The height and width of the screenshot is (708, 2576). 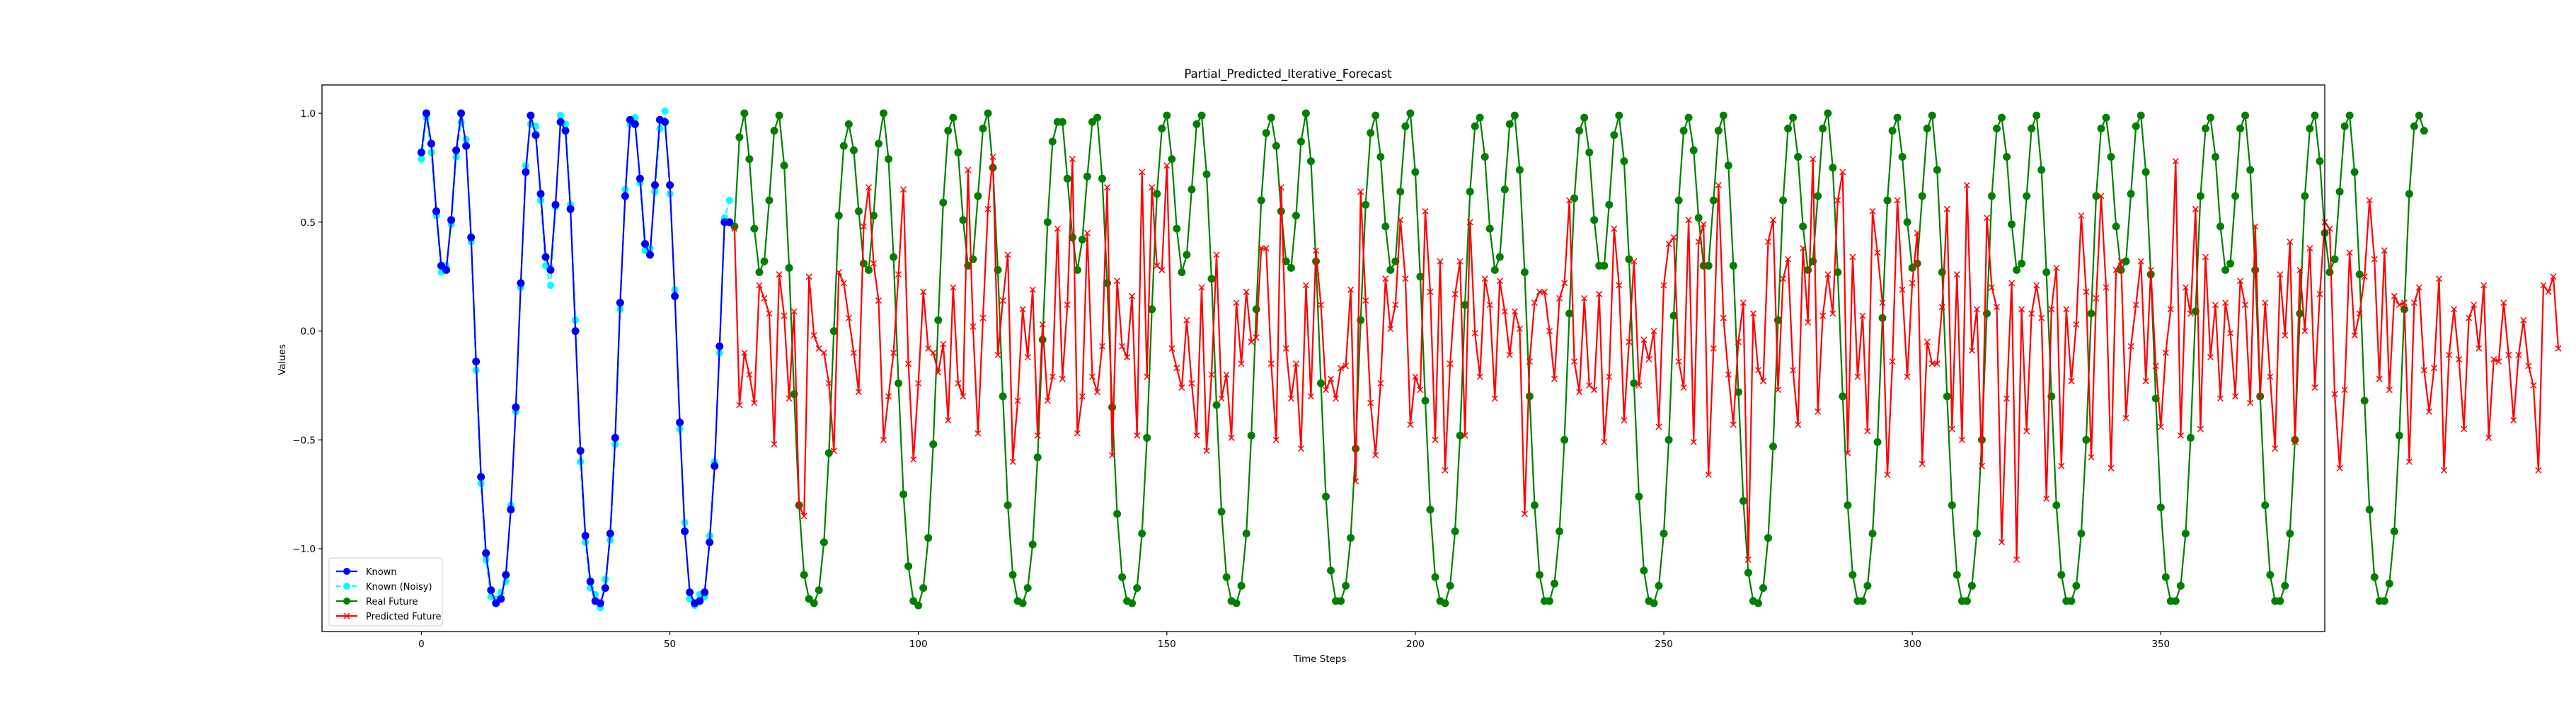 I want to click on y-tick-label: −1.0, so click(x=304, y=549).